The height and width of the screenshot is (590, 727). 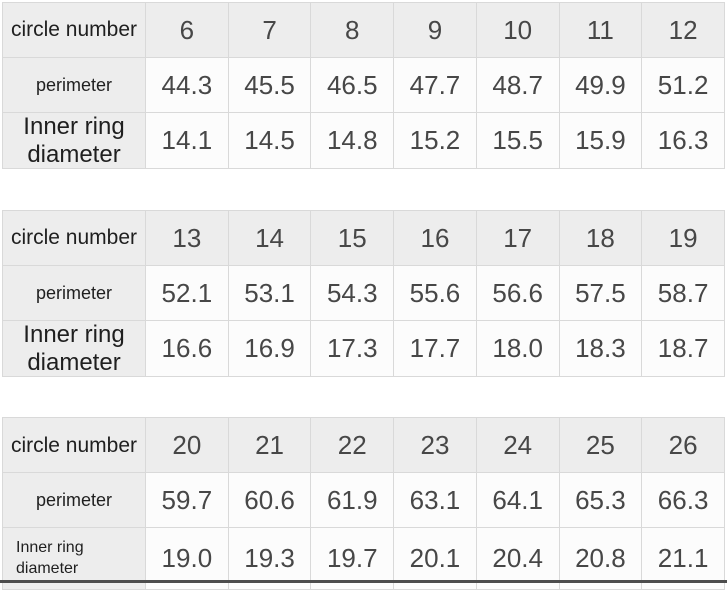 What do you see at coordinates (187, 293) in the screenshot?
I see `perimeter-value: 52.1` at bounding box center [187, 293].